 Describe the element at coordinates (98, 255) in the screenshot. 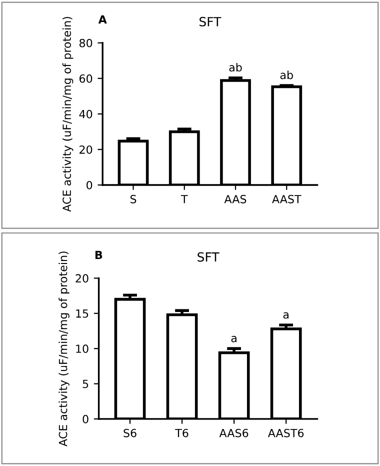

I see `text: B` at that location.